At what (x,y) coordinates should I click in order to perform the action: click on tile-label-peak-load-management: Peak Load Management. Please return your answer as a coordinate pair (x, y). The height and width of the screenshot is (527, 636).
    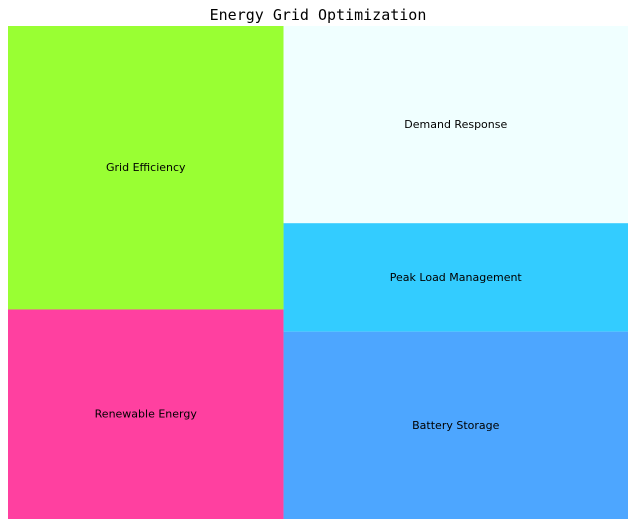
    Looking at the image, I should click on (456, 277).